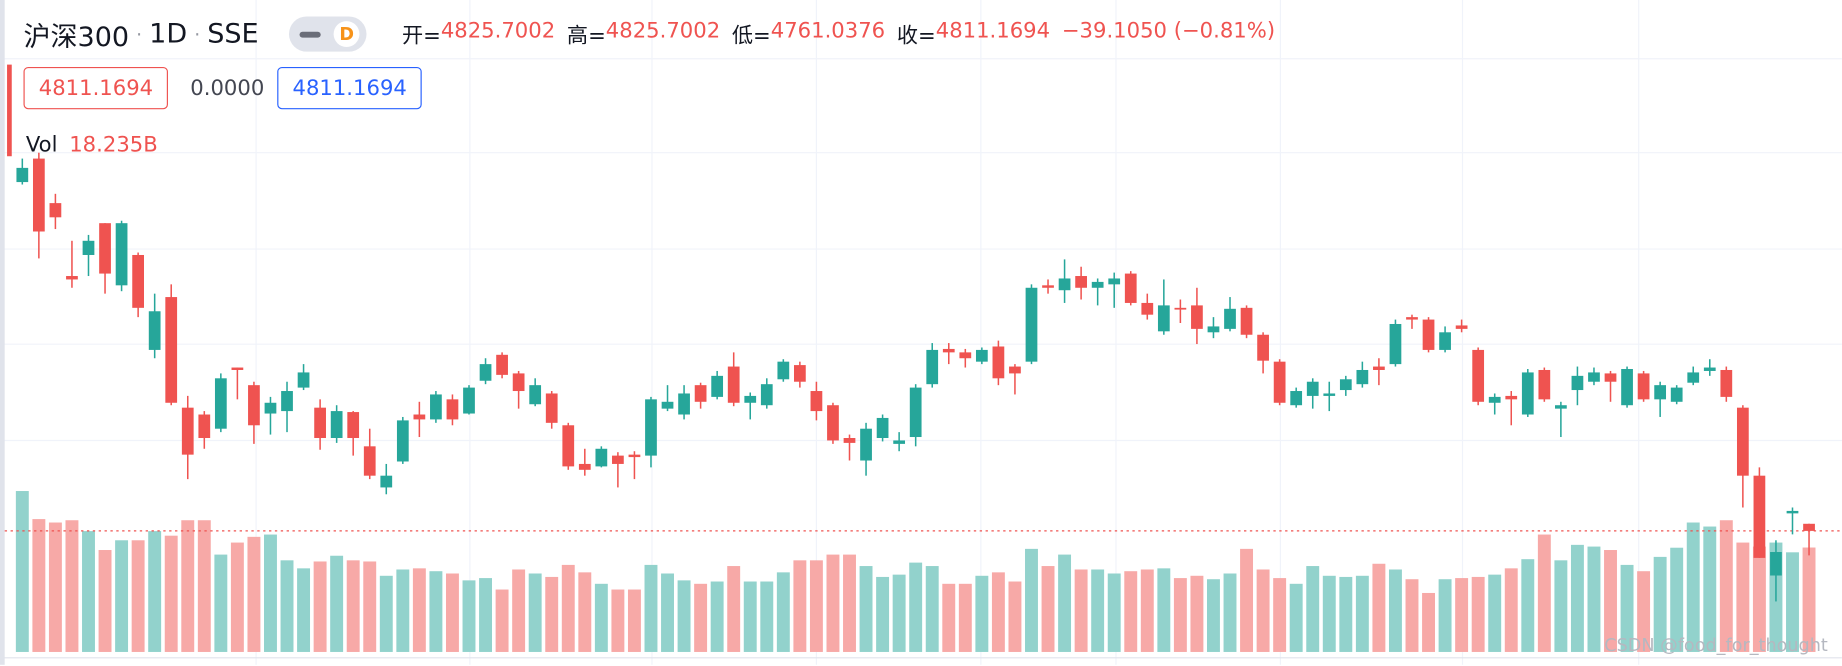  What do you see at coordinates (41, 145) in the screenshot?
I see `volume-label: Vol` at bounding box center [41, 145].